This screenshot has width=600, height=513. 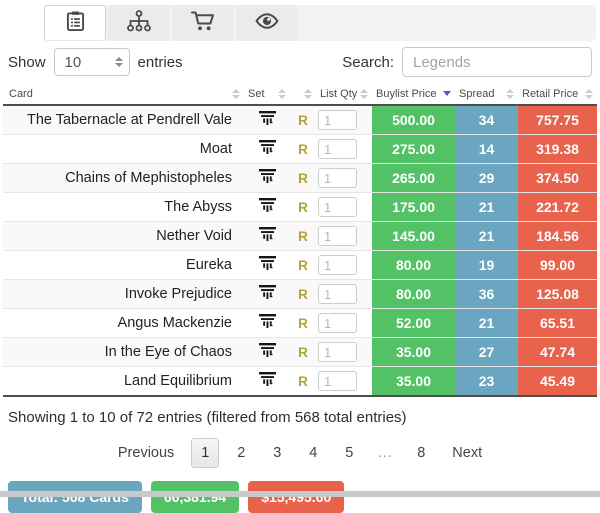 What do you see at coordinates (486, 294) in the screenshot?
I see `spread-cell: 36` at bounding box center [486, 294].